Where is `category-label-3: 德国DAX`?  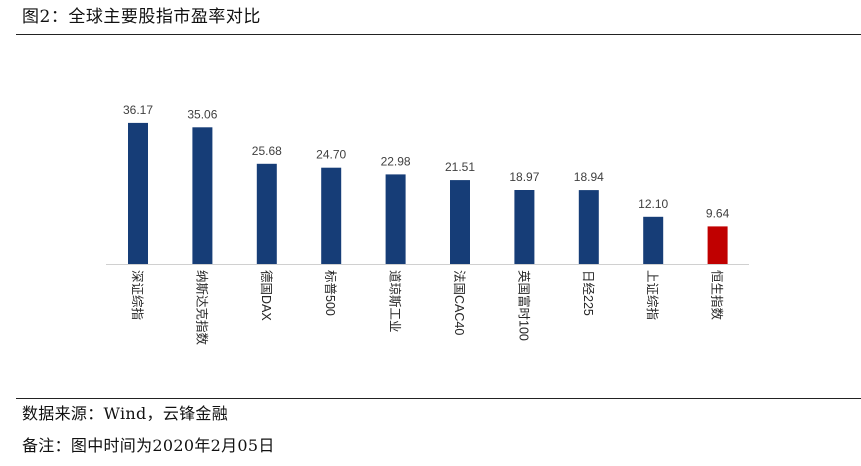
category-label-3: 德国DAX is located at coordinates (266, 295).